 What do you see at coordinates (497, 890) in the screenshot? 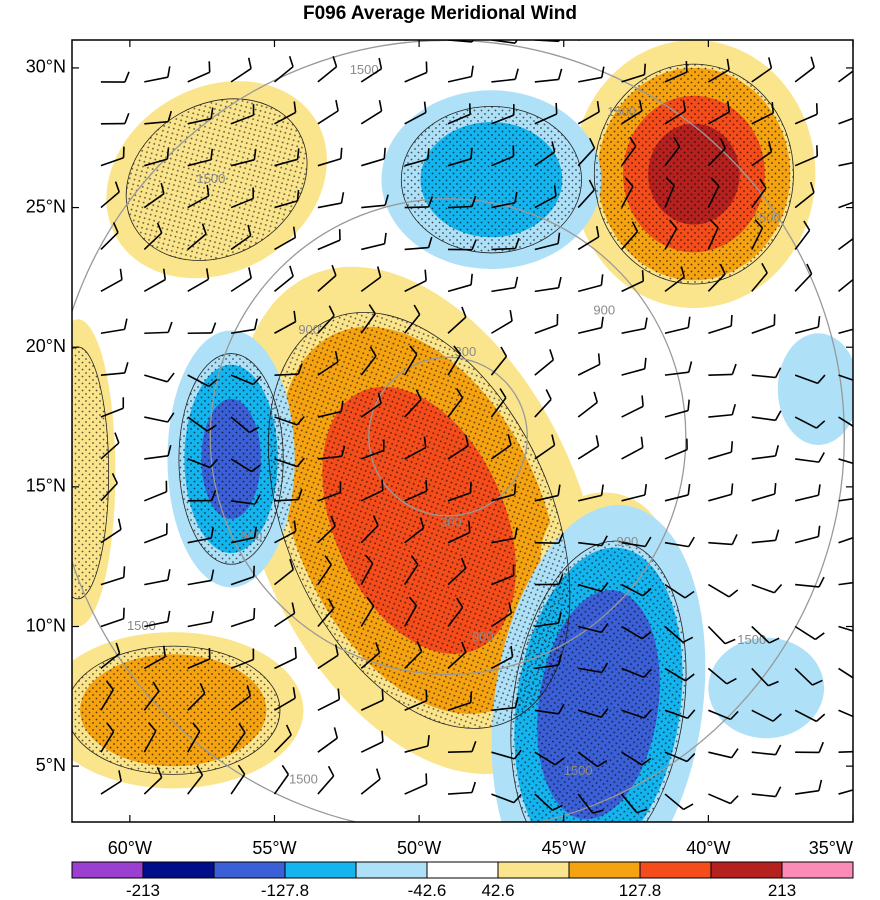
I see `colorbar-tick-label: 42.6` at bounding box center [497, 890].